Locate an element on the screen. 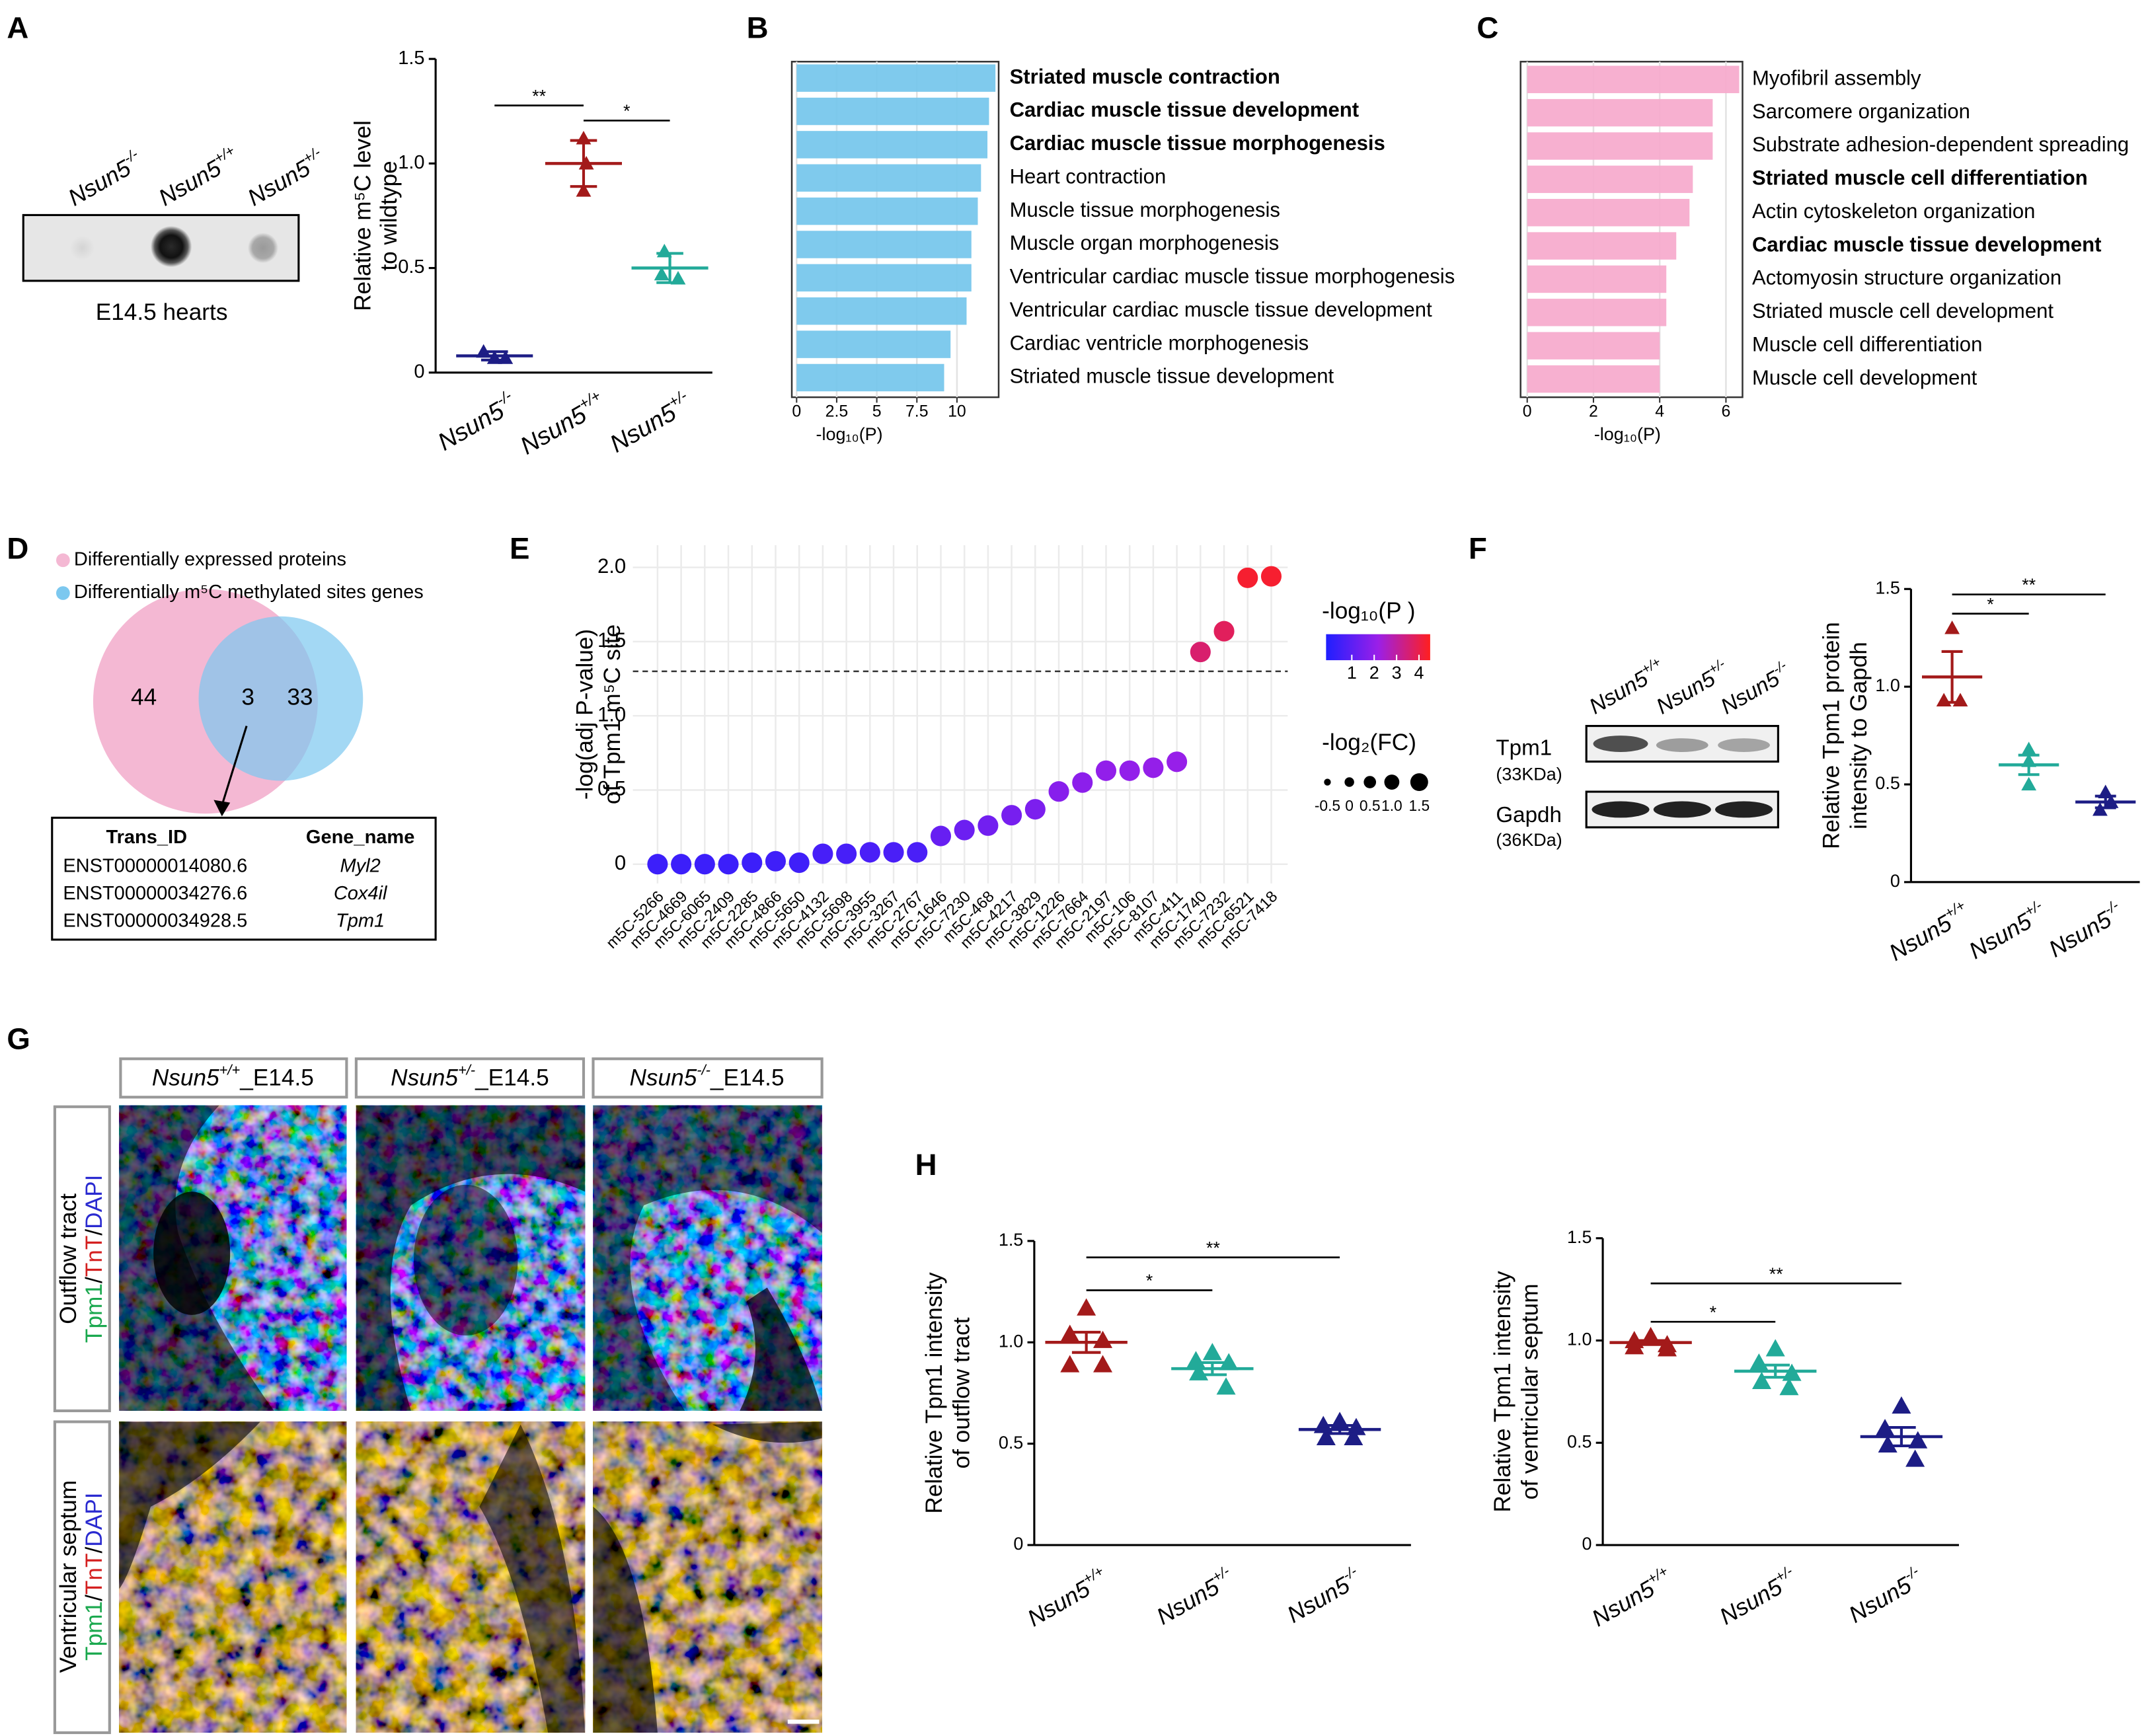 The width and height of the screenshot is (2148, 1736). y-tick-label: 0 is located at coordinates (1587, 1544).